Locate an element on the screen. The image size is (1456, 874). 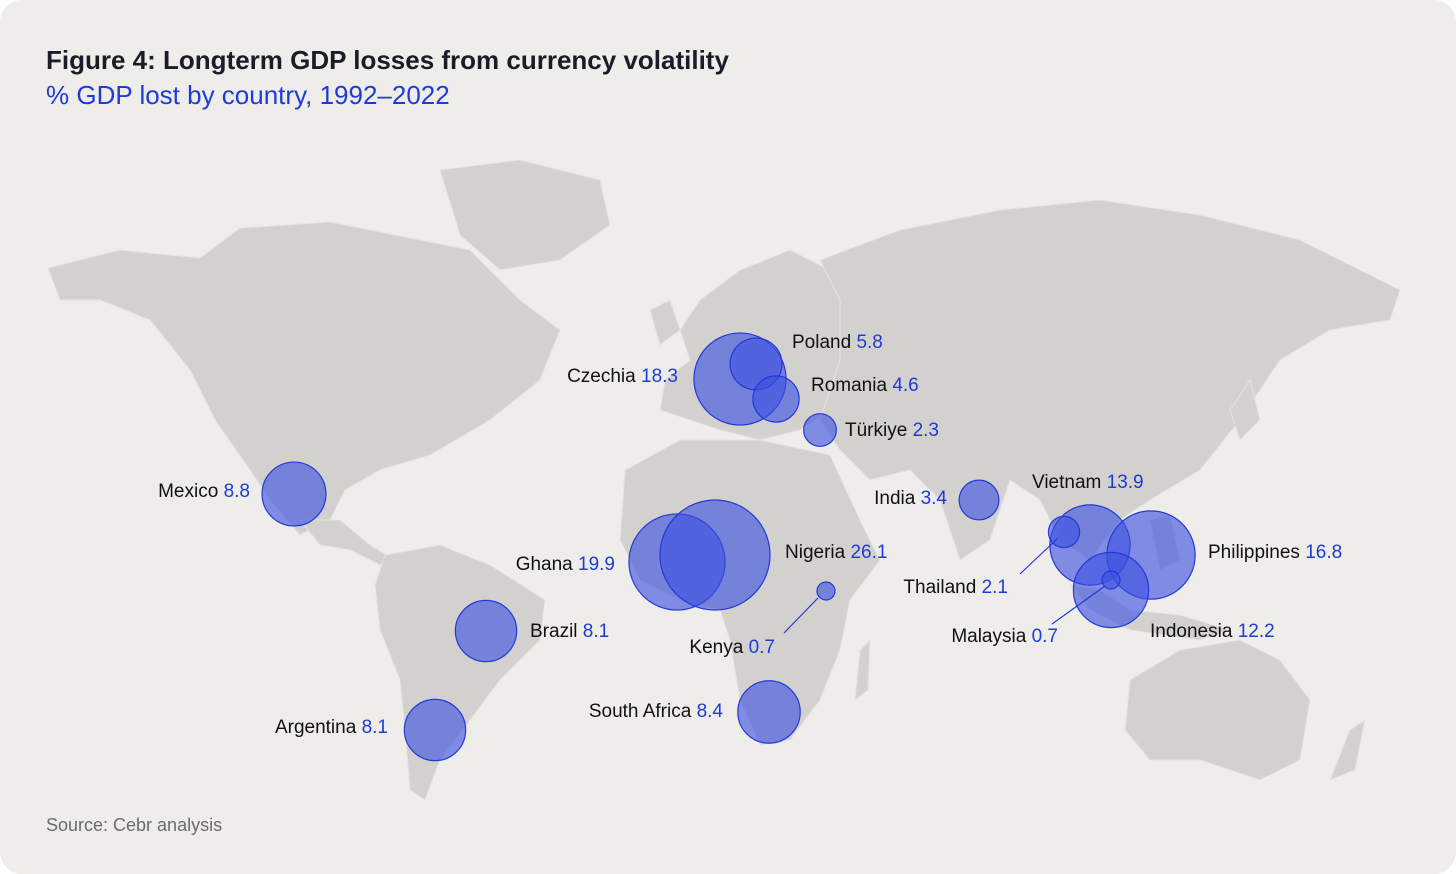
bubble-label: Ghana 19.9 is located at coordinates (565, 564).